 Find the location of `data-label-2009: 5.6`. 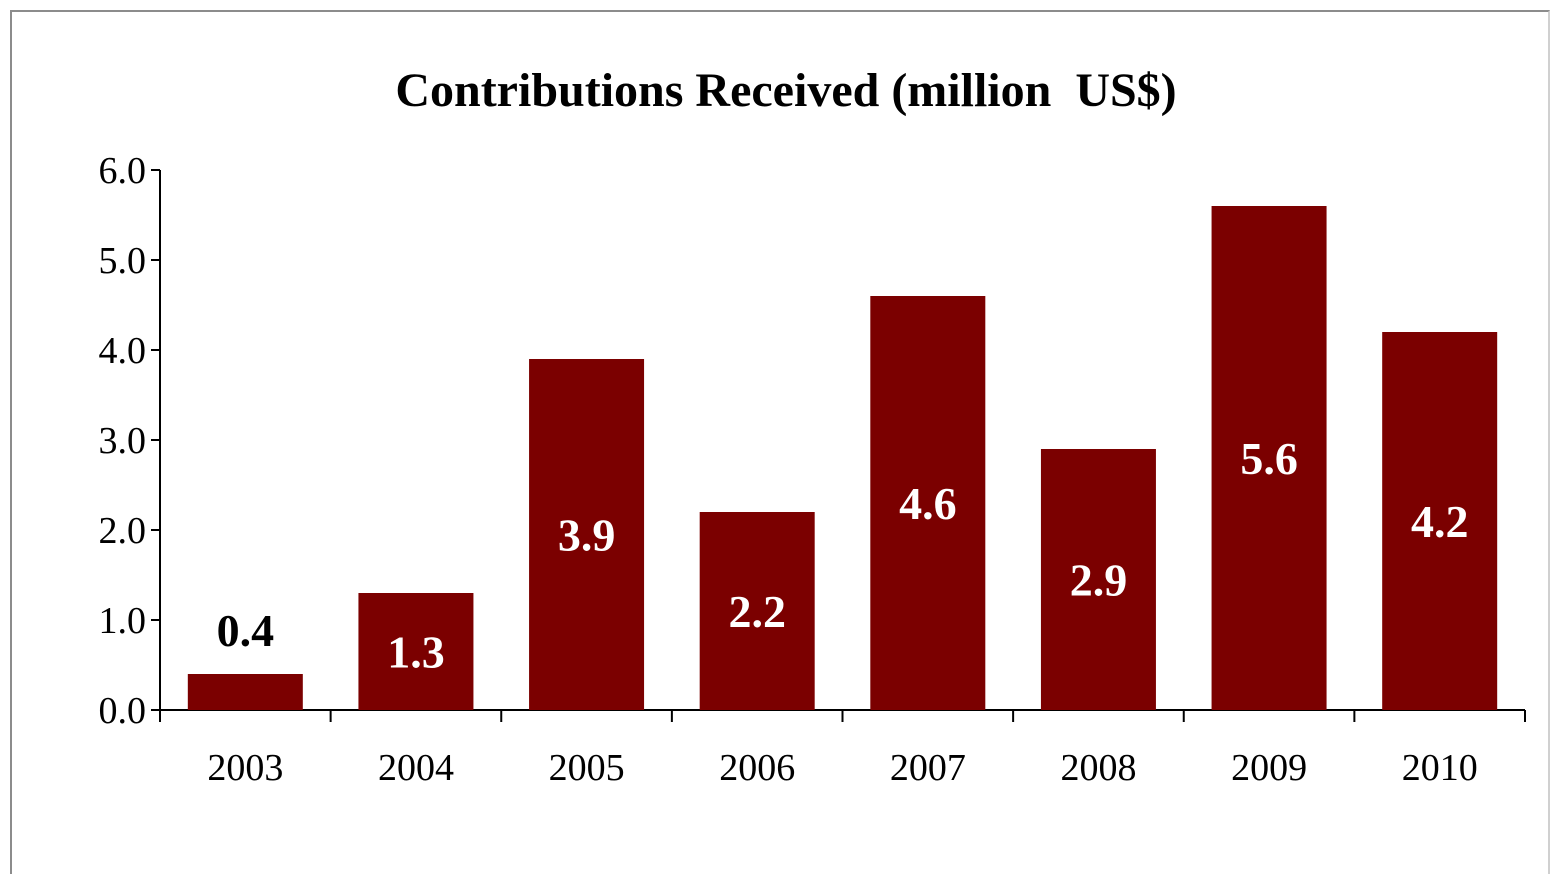

data-label-2009: 5.6 is located at coordinates (1269, 458).